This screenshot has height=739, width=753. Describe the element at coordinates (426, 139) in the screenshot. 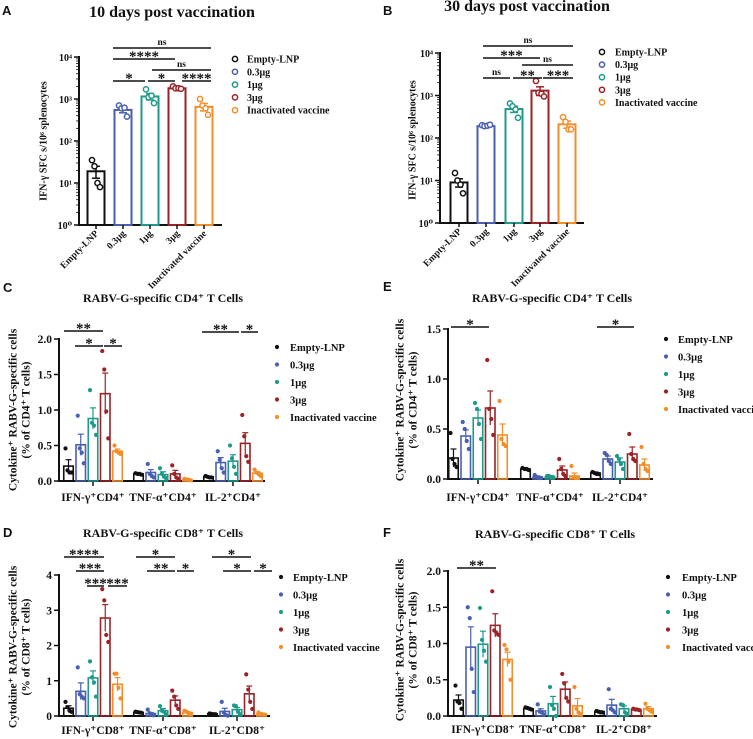

I see `y-tick-label: 10²` at that location.